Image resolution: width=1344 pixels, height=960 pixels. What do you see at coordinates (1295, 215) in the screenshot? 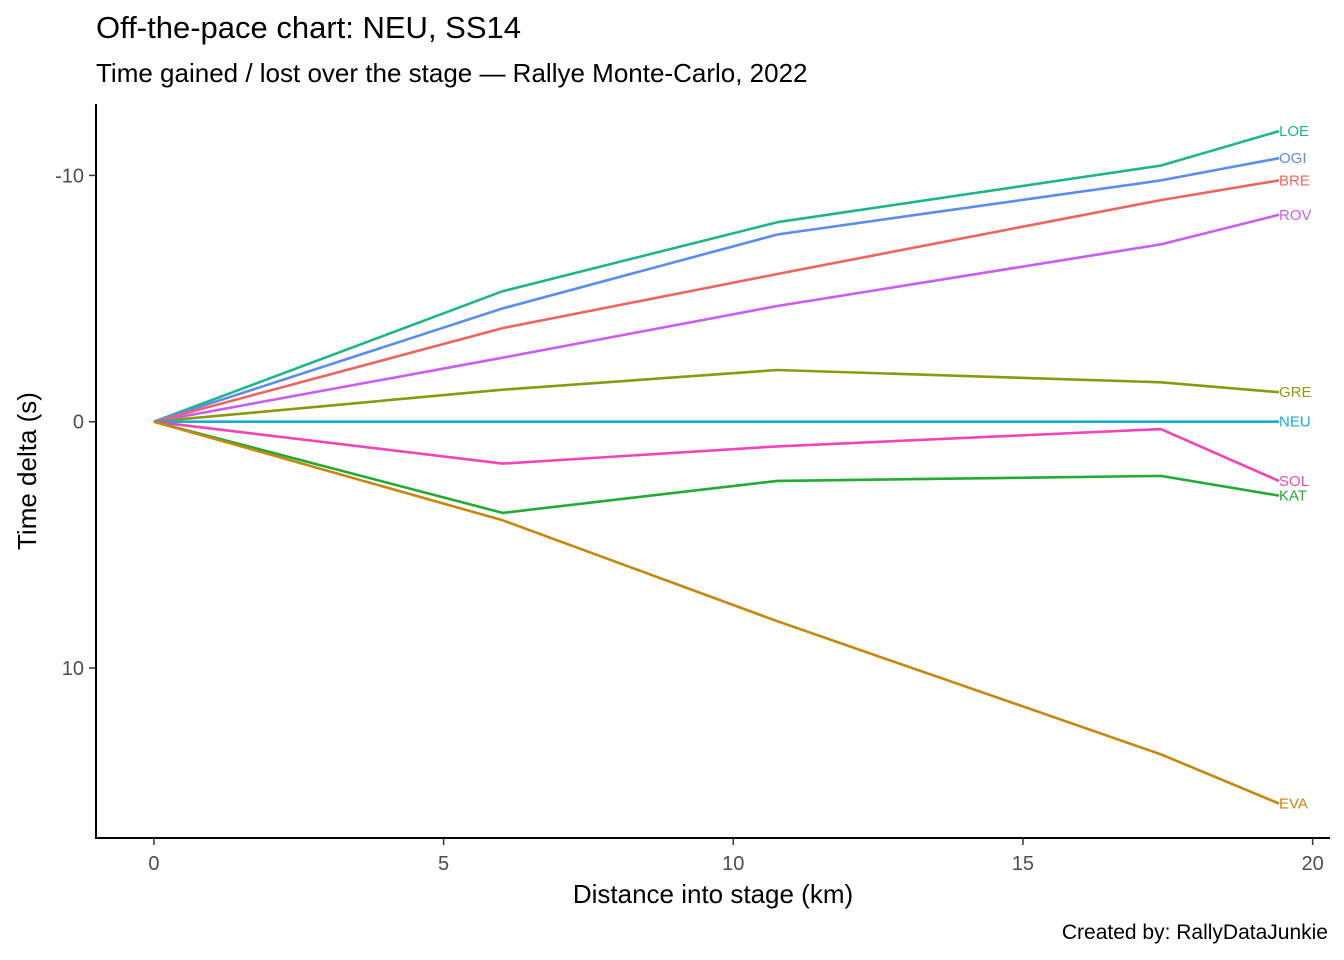
I see `series-label-rov: ROV` at bounding box center [1295, 215].